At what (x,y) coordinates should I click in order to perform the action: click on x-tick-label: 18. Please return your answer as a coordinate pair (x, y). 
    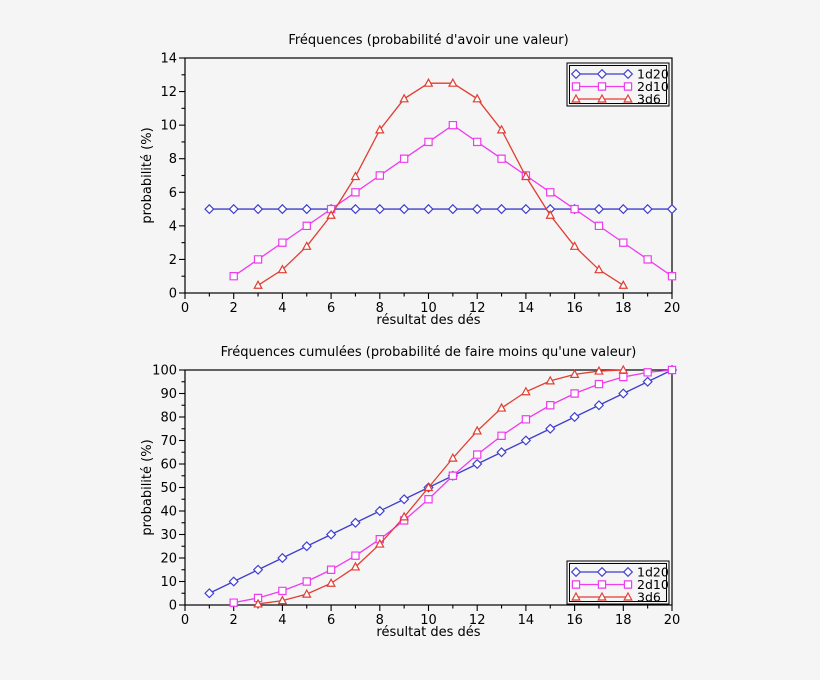
    Looking at the image, I should click on (623, 620).